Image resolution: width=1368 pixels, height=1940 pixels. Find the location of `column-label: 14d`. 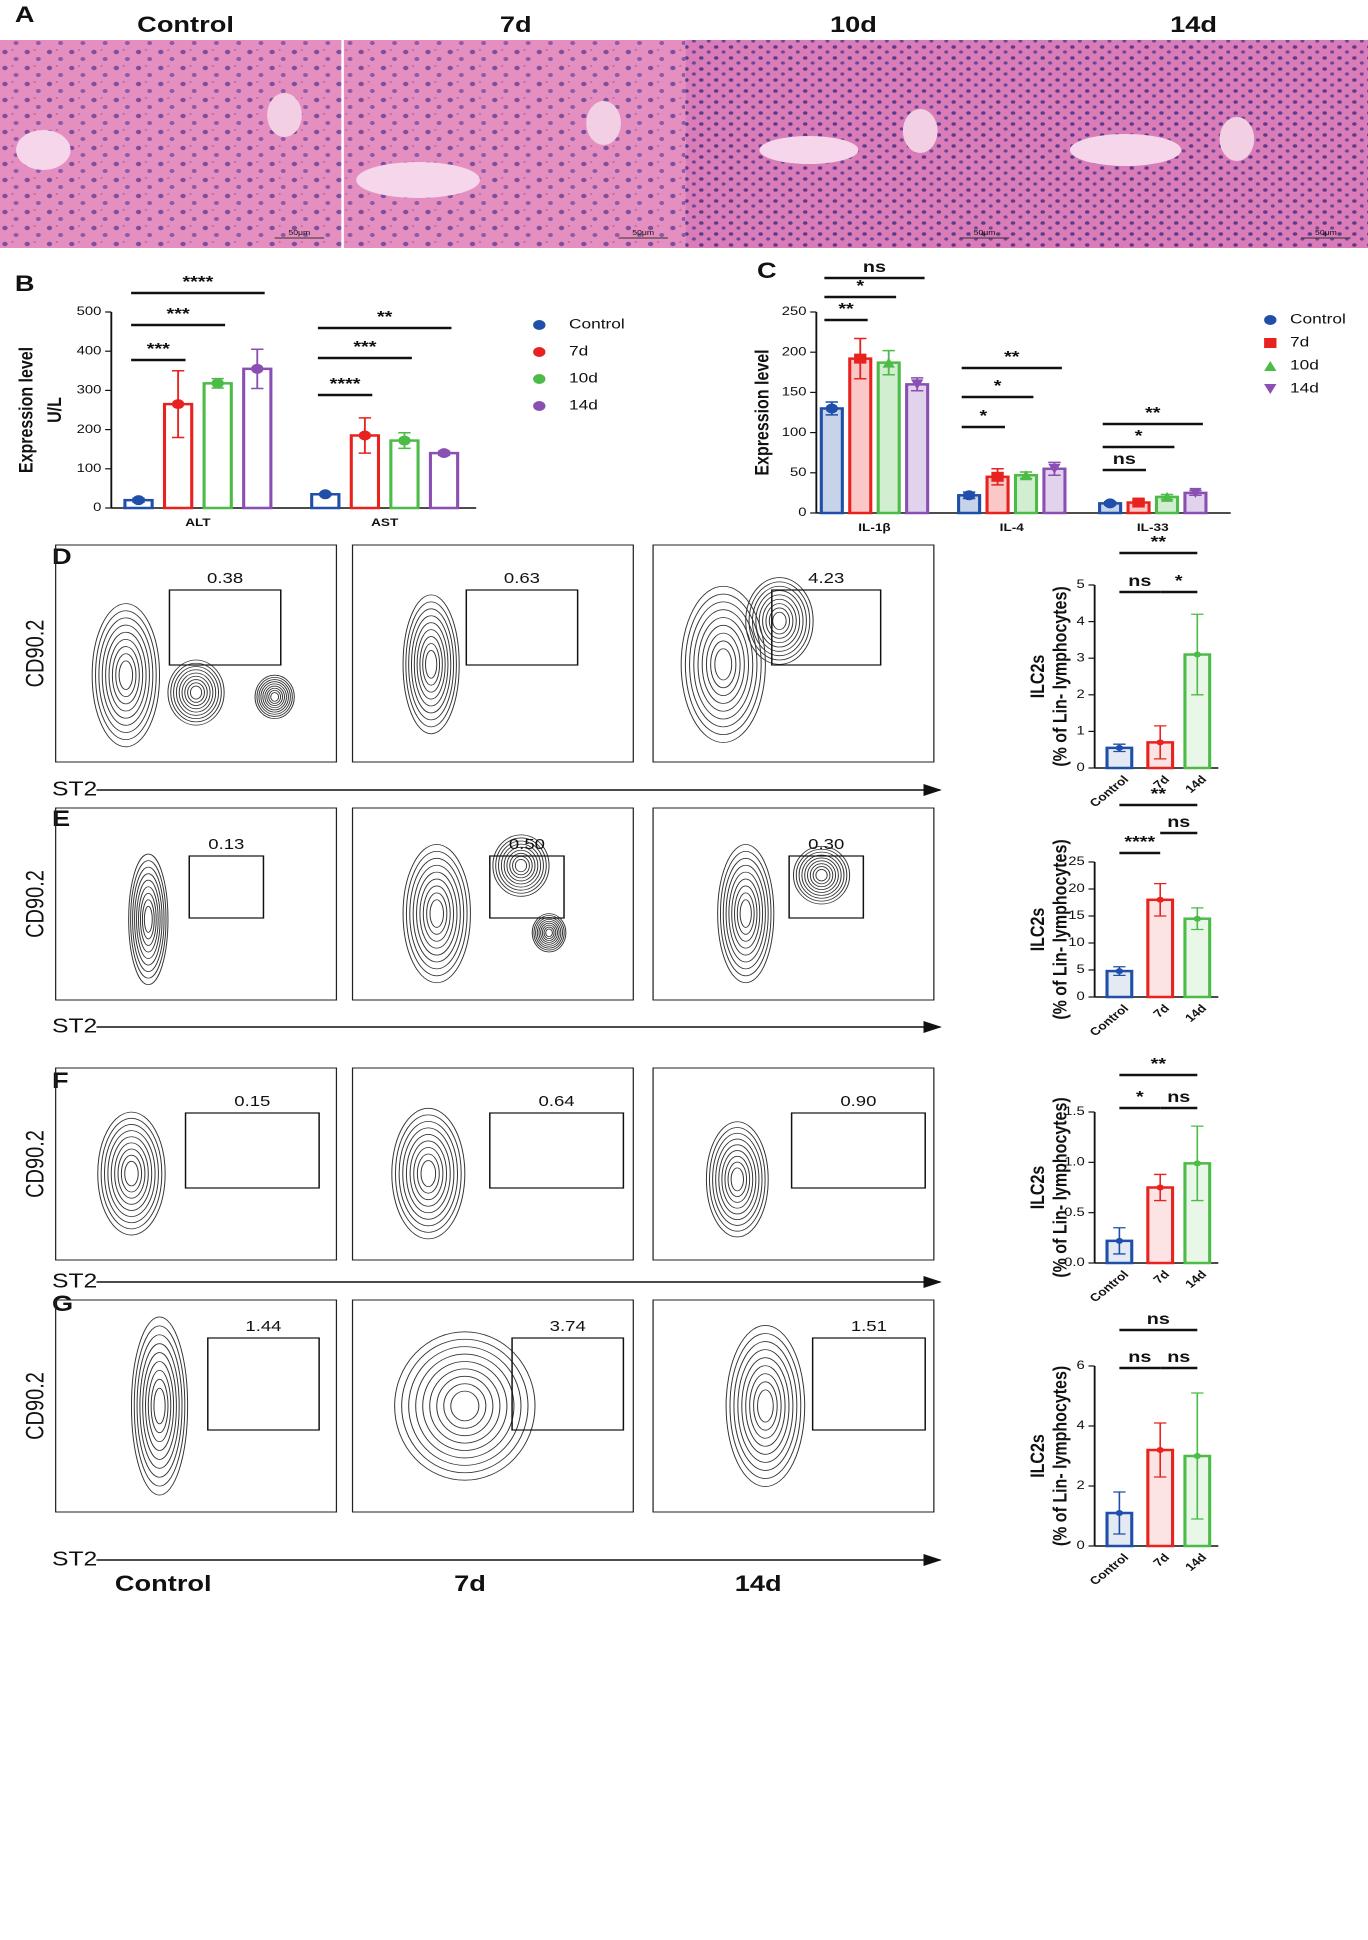

column-label: 14d is located at coordinates (1193, 25).